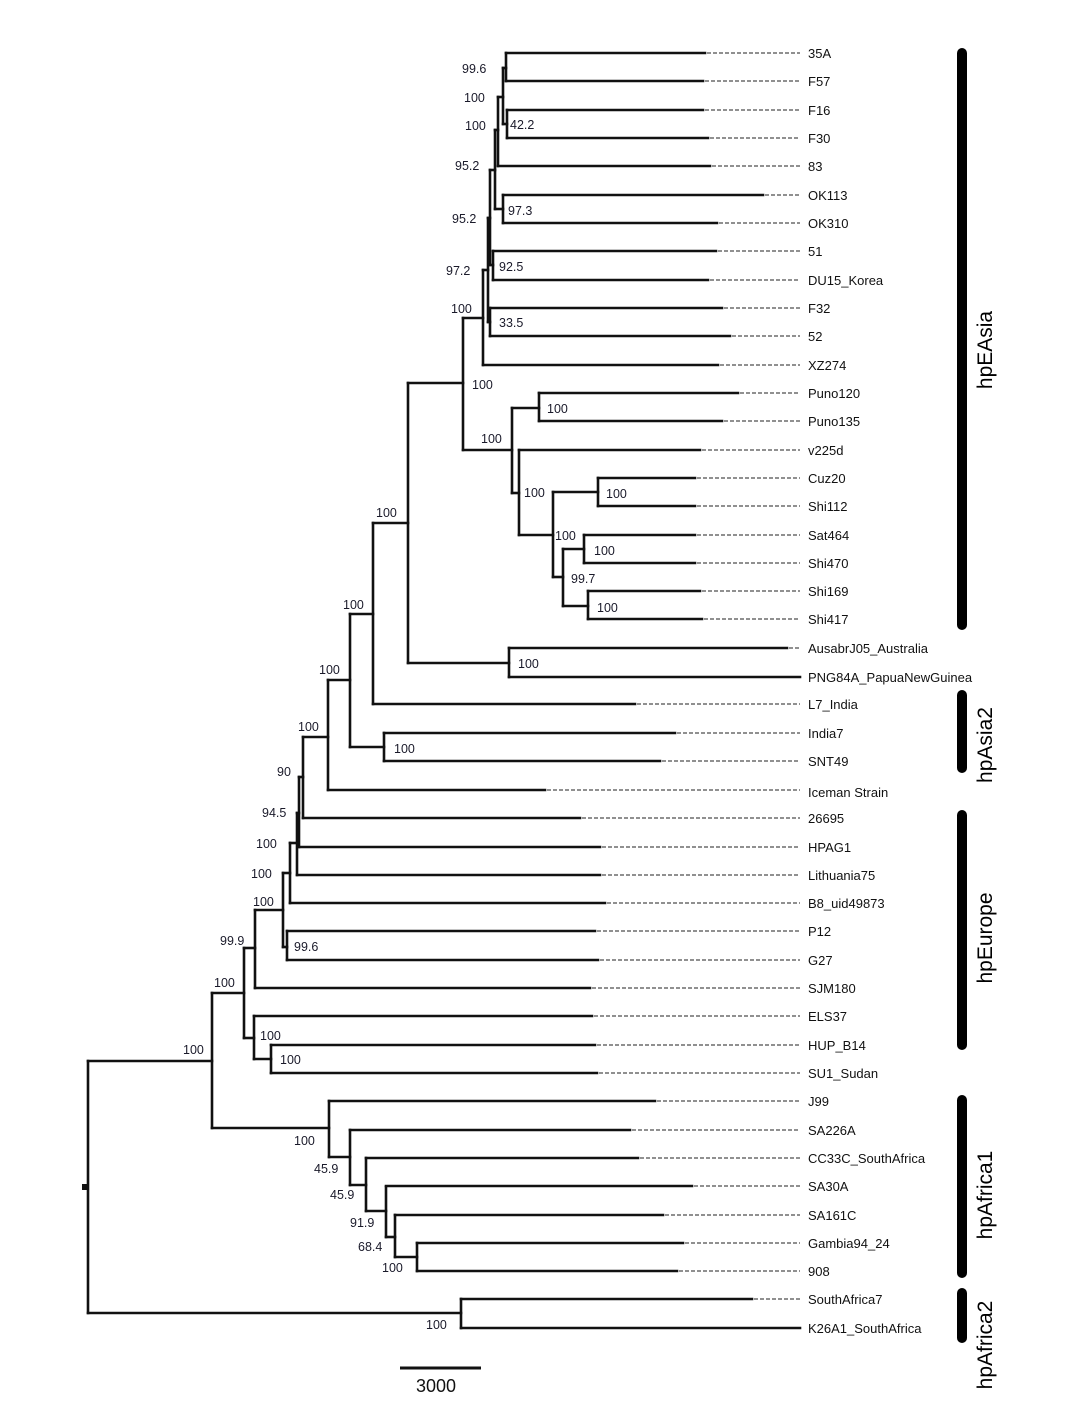  What do you see at coordinates (868, 648) in the screenshot?
I see `leaf-label: AusabrJ05_Australia` at bounding box center [868, 648].